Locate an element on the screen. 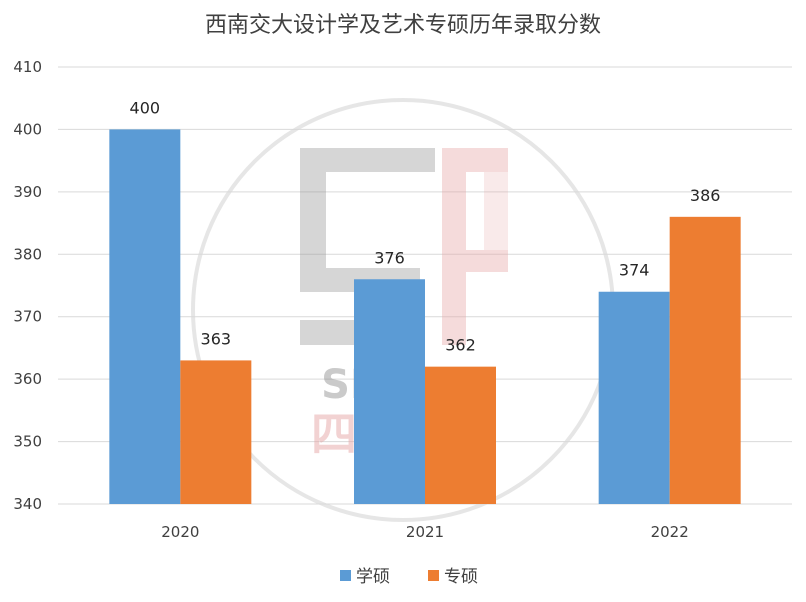  x-tick-label-2022: 2022 is located at coordinates (670, 532).